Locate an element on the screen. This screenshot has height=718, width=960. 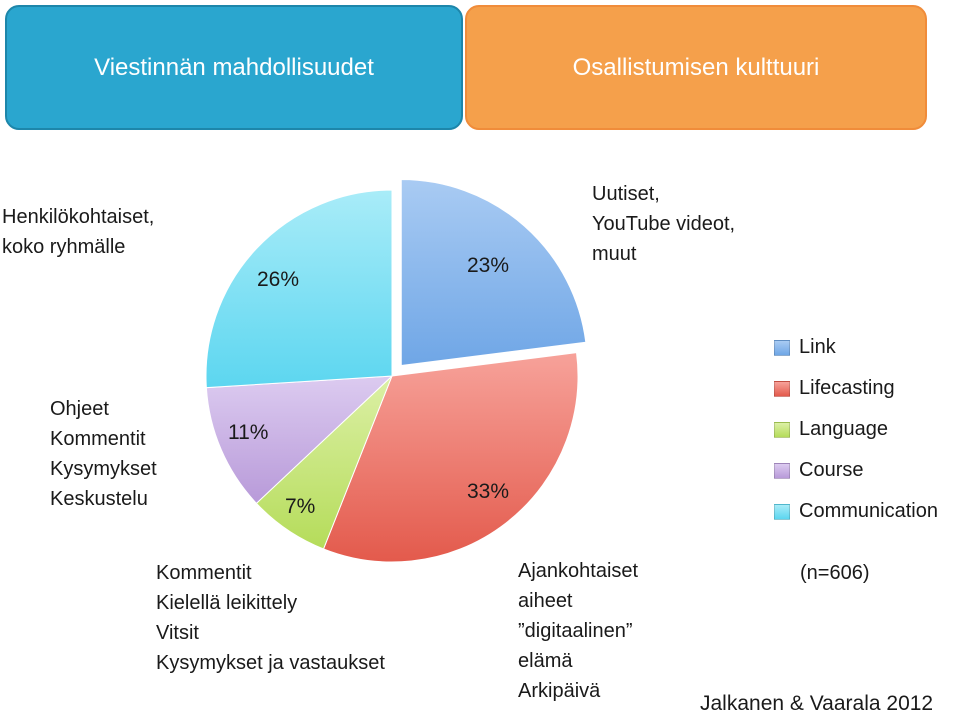
pie-slice-link is located at coordinates (493, 272).